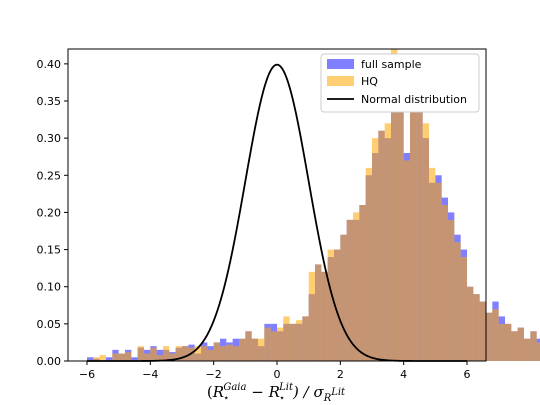 The height and width of the screenshot is (405, 540). What do you see at coordinates (49, 287) in the screenshot?
I see `y-tick-label: 0.10` at bounding box center [49, 287].